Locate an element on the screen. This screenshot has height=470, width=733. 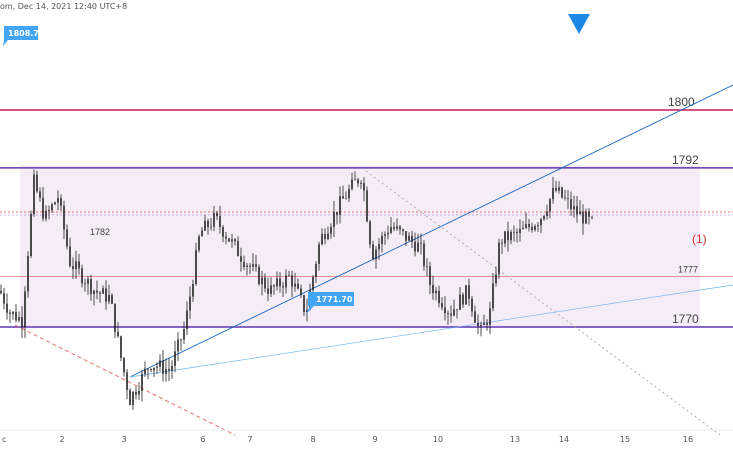
callout-high: 1808.72 is located at coordinates (22, 36).